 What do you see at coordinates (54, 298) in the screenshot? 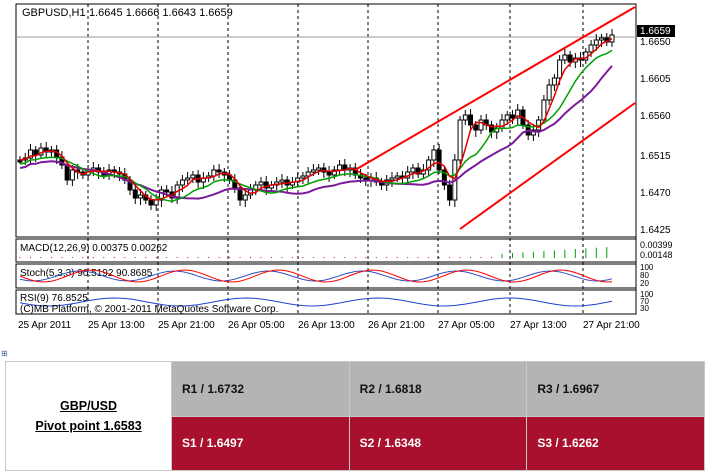
I see `rsi-label: RSI(9) 76.8525` at bounding box center [54, 298].